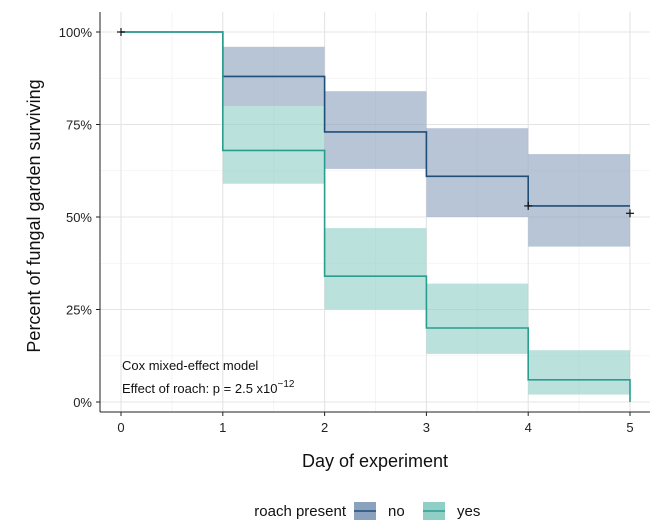 The image size is (659, 524). I want to click on x-tick-label: 1, so click(222, 427).